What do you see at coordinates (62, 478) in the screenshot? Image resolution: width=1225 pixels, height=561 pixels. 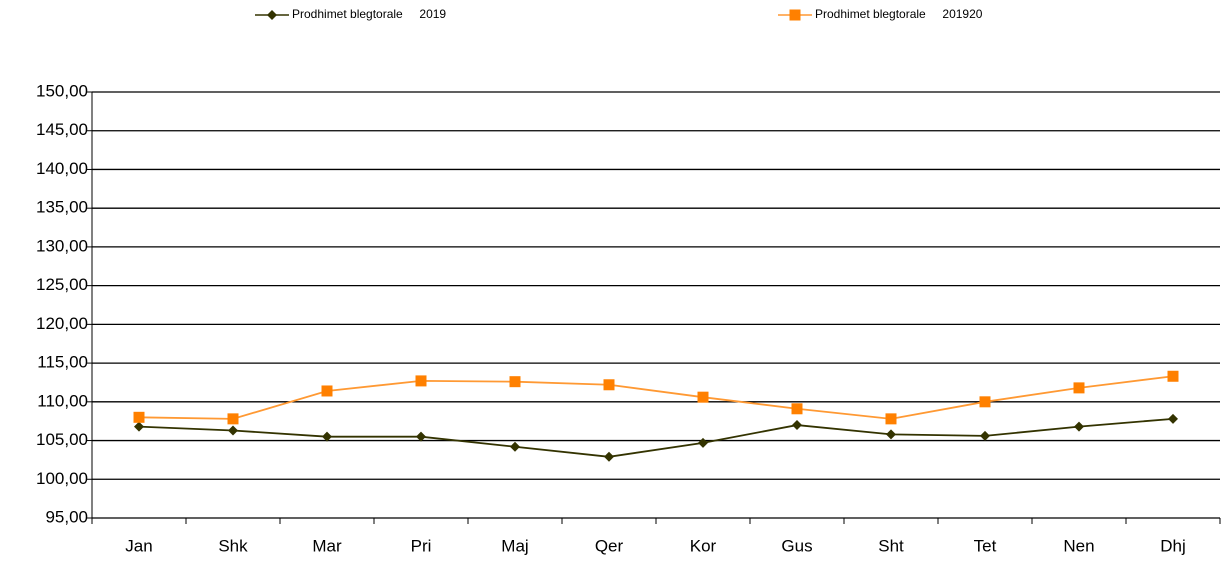 I see `y-tick-label: 100,00` at bounding box center [62, 478].